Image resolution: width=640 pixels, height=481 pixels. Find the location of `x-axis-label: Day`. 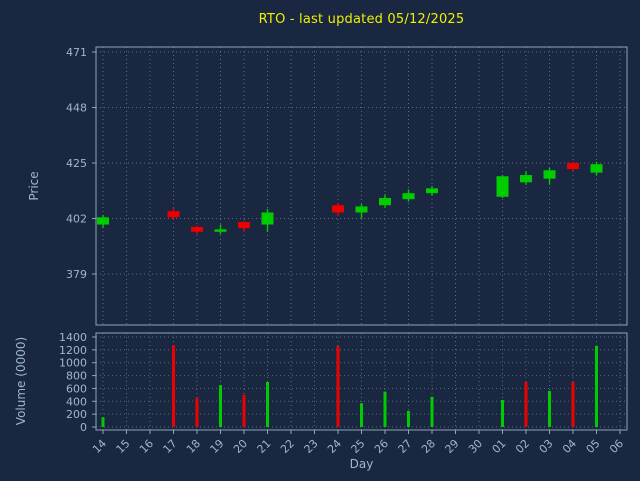

x-axis-label: Day is located at coordinates (361, 464).